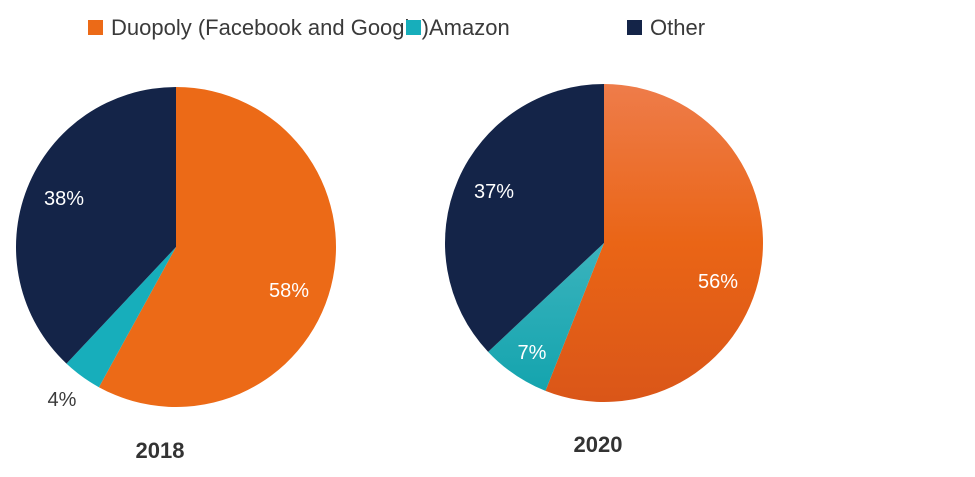  I want to click on legend-item: Duopoly (Facebook and Google), so click(258, 27).